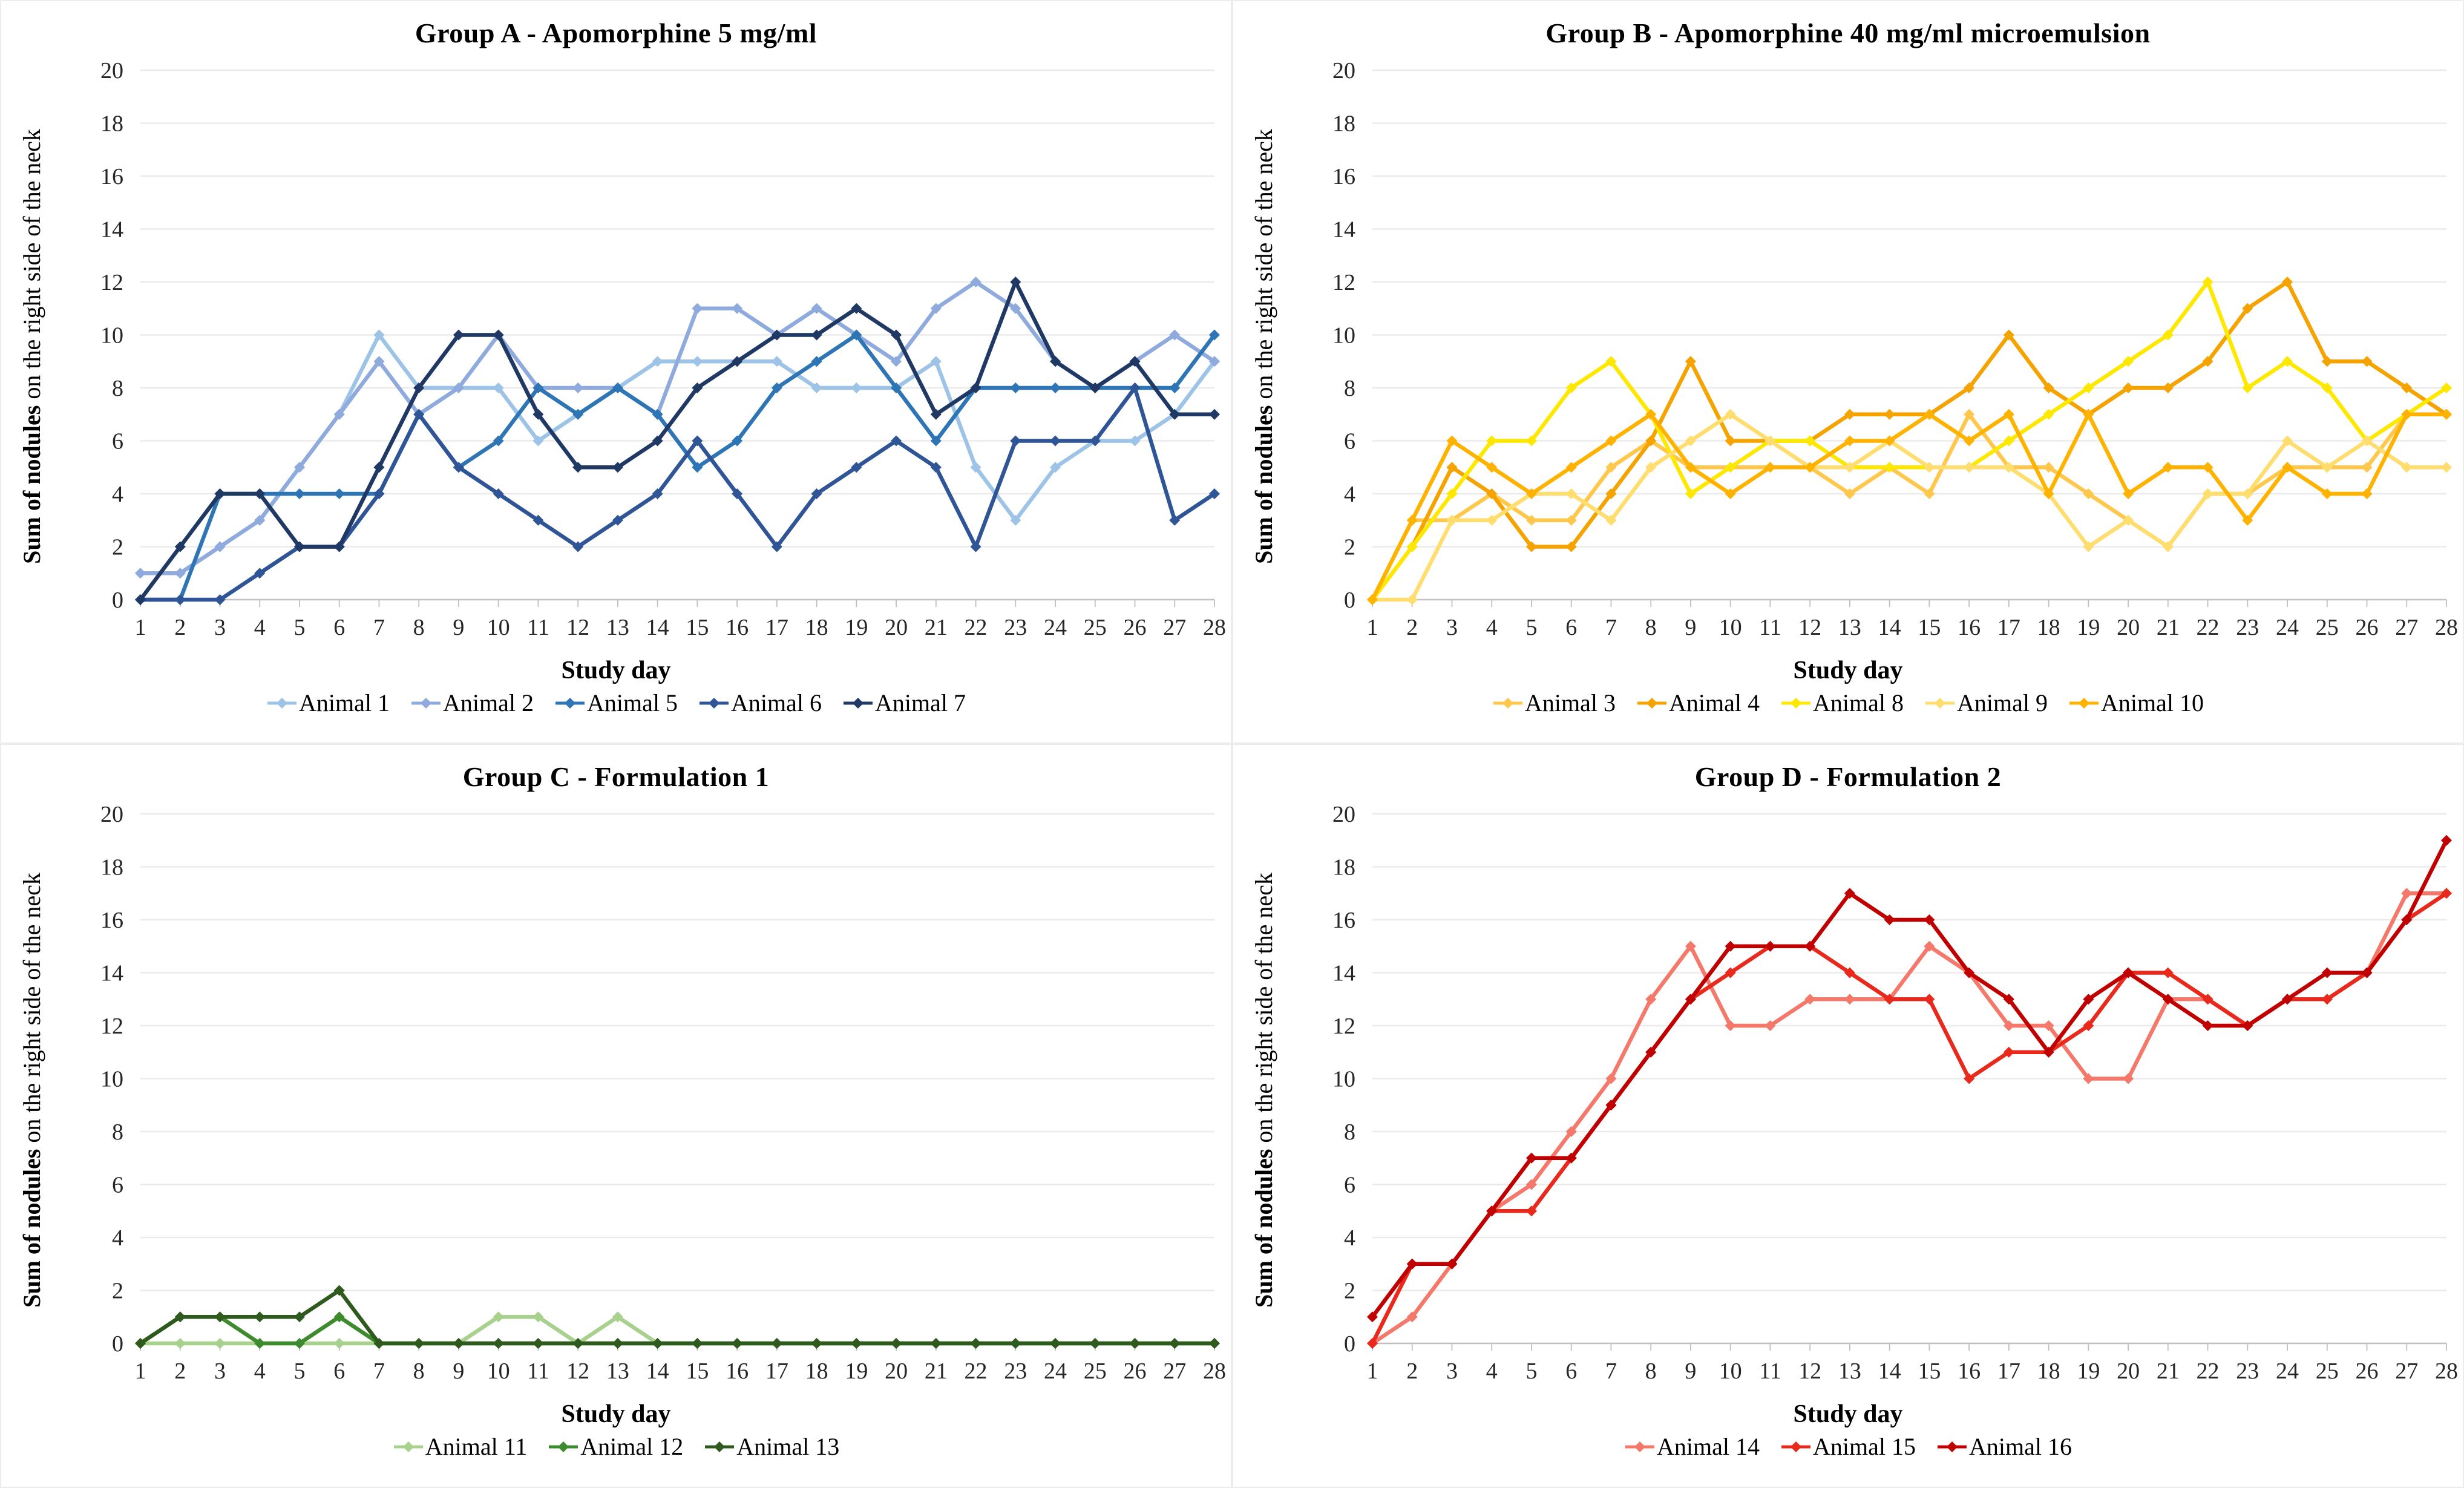 The width and height of the screenshot is (2464, 1488). I want to click on legend-label: Animal 5, so click(632, 702).